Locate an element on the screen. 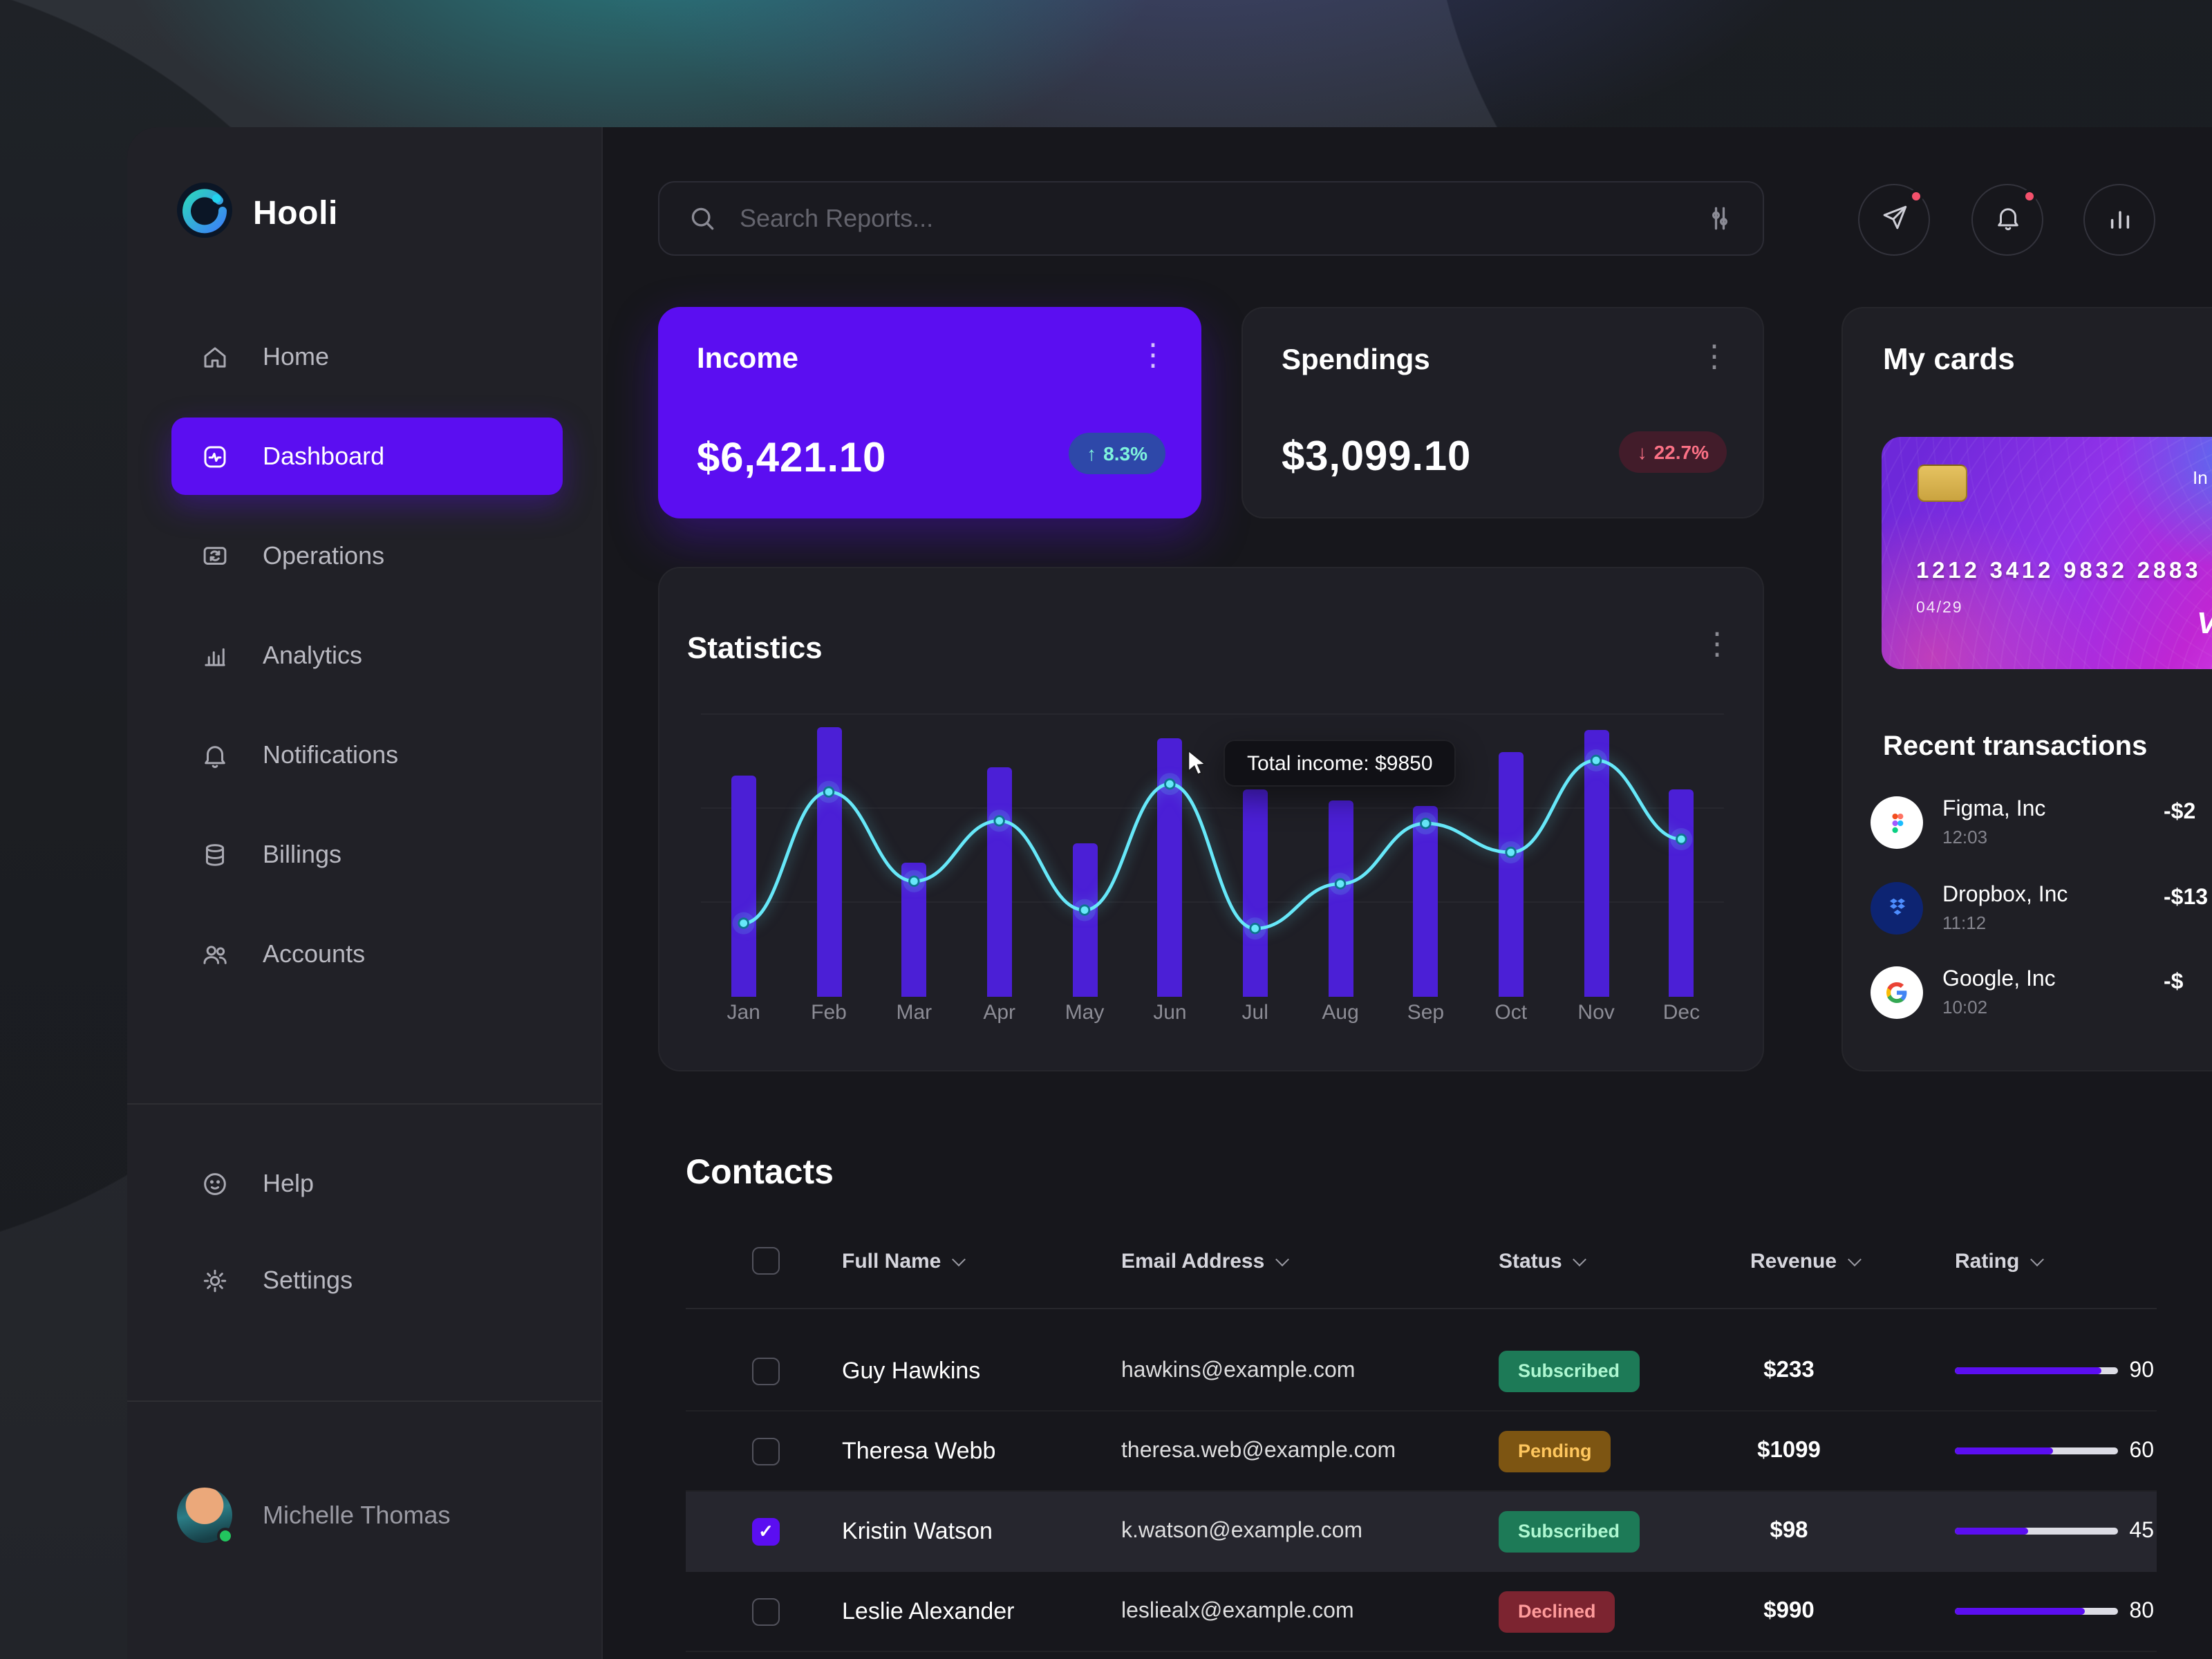 The height and width of the screenshot is (1659, 2212). bell-icon is located at coordinates (2008, 219).